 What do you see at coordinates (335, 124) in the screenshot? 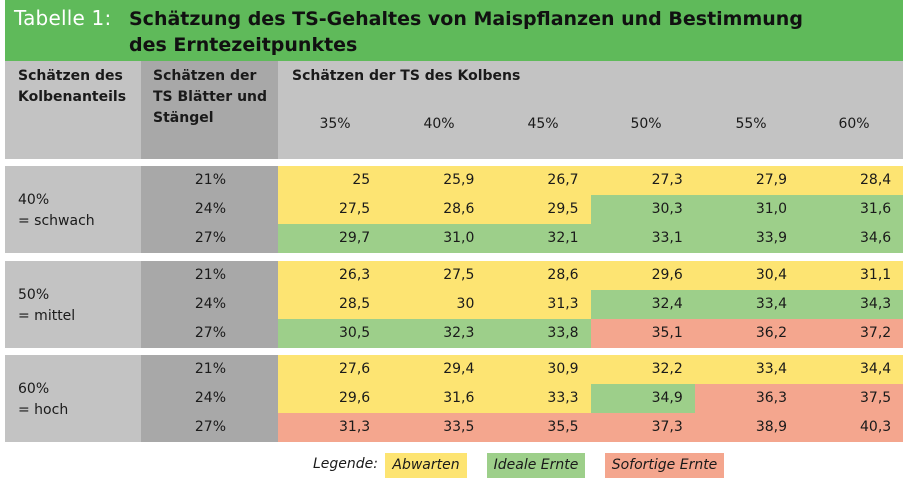
I see `pct-header: 35%` at bounding box center [335, 124].